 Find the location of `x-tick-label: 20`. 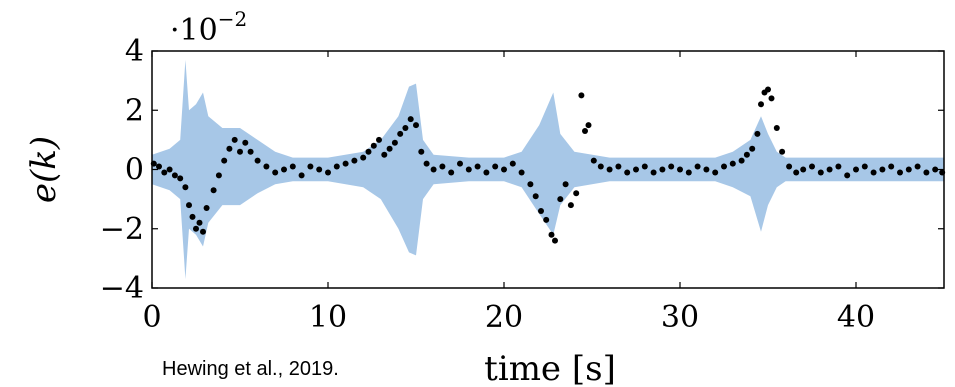

x-tick-label: 20 is located at coordinates (504, 317).